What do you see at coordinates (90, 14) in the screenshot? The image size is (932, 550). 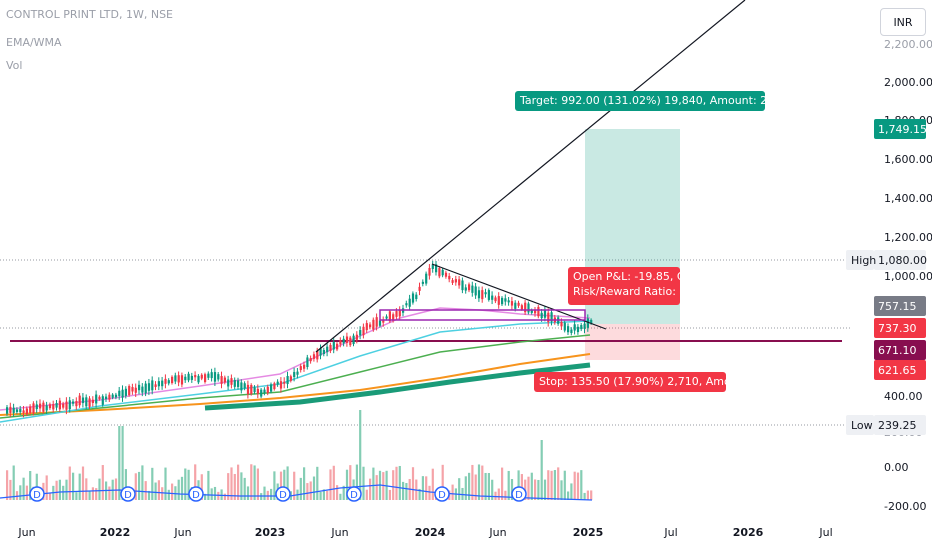 I see `symbol-title: CONTROL PRINT LTD, 1W, NSE` at bounding box center [90, 14].